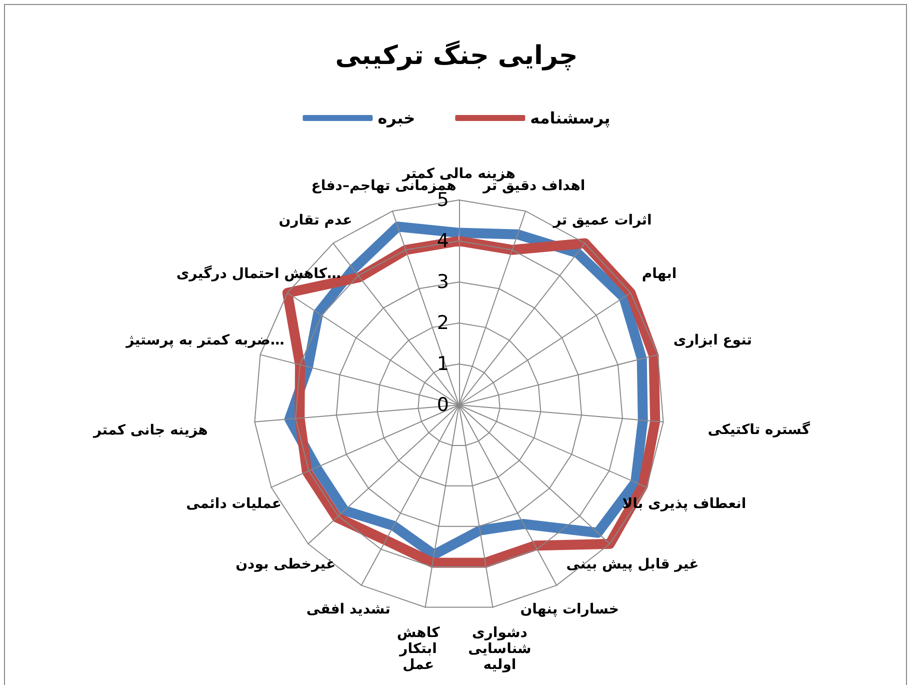 This screenshot has width=913, height=685. What do you see at coordinates (442, 364) in the screenshot?
I see `y-tick-label: 1` at bounding box center [442, 364].